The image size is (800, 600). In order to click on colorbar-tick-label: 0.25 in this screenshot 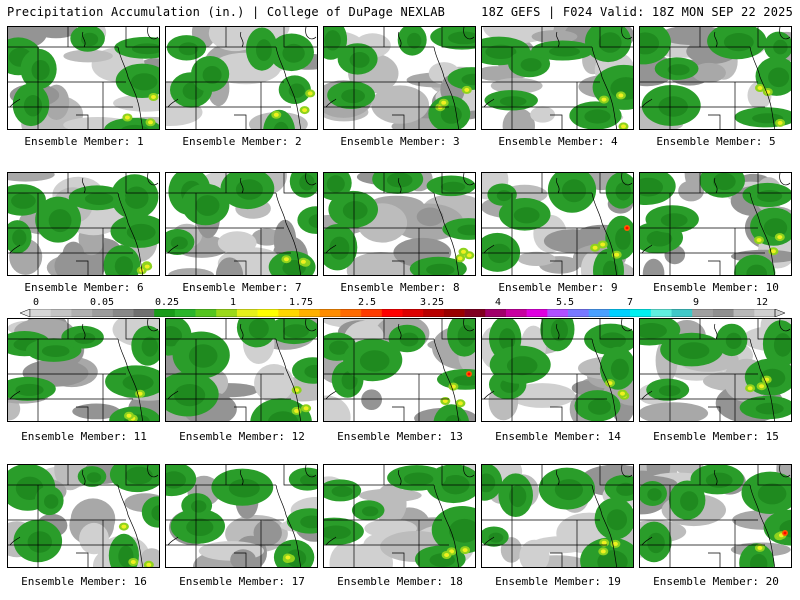, I will do `click(167, 302)`.